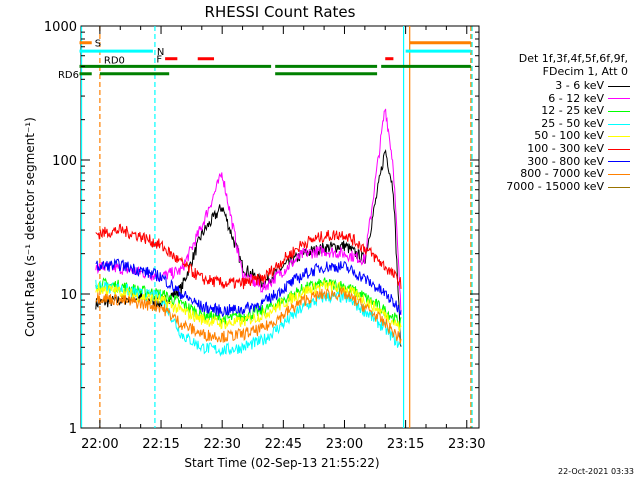 Image resolution: width=640 pixels, height=480 pixels. I want to click on x-tick-label: 23:30, so click(466, 444).